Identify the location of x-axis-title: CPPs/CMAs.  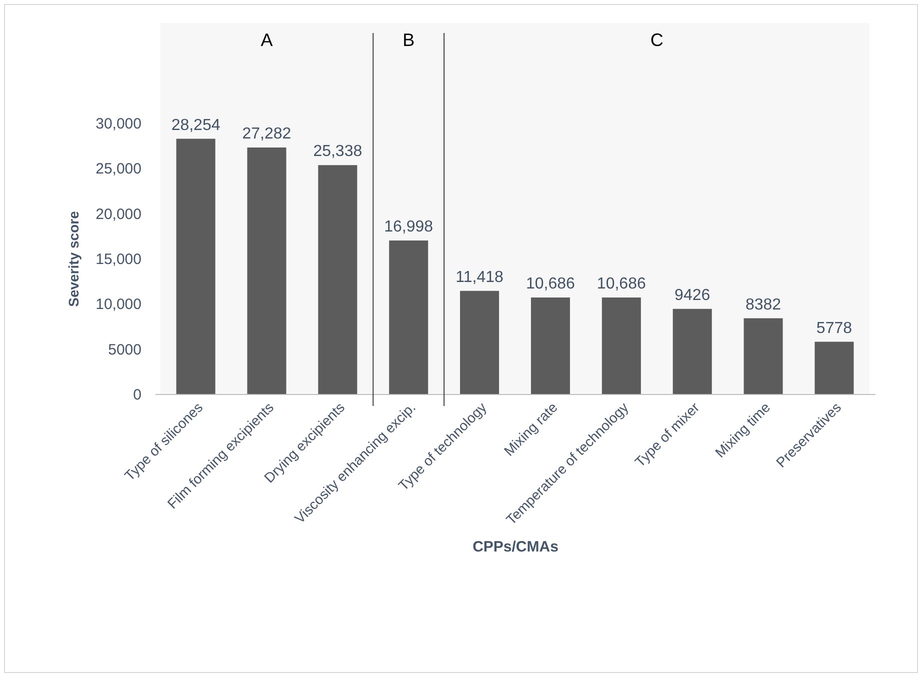
(515, 547).